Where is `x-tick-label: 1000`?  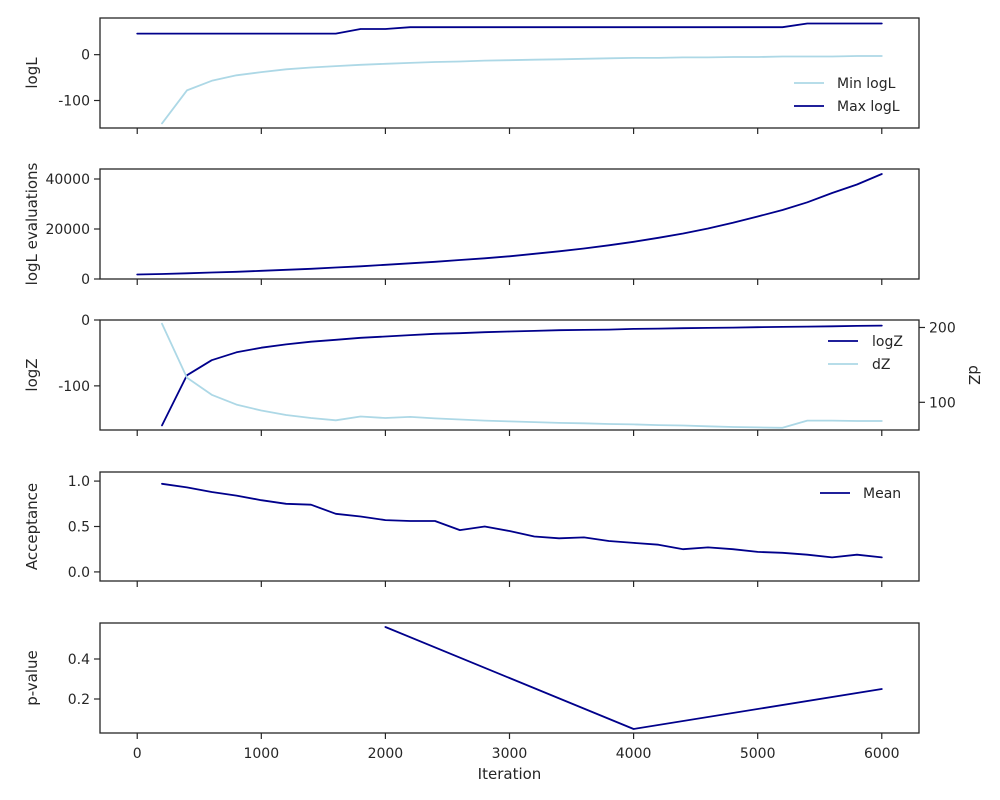 x-tick-label: 1000 is located at coordinates (261, 754).